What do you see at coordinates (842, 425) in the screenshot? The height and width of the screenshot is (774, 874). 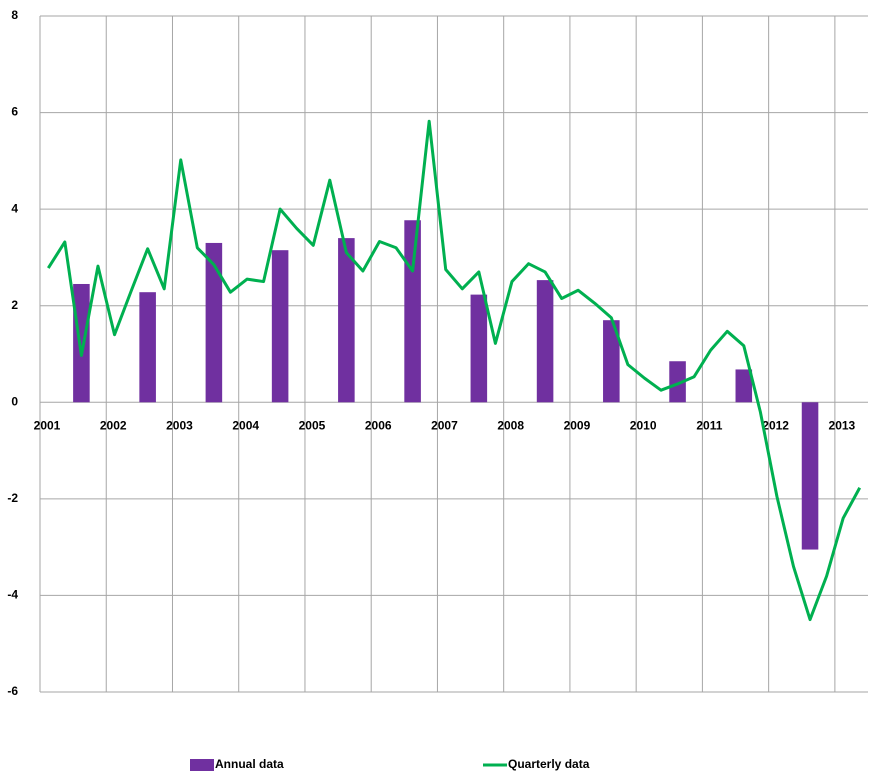 I see `x-tick-label: 2013` at bounding box center [842, 425].